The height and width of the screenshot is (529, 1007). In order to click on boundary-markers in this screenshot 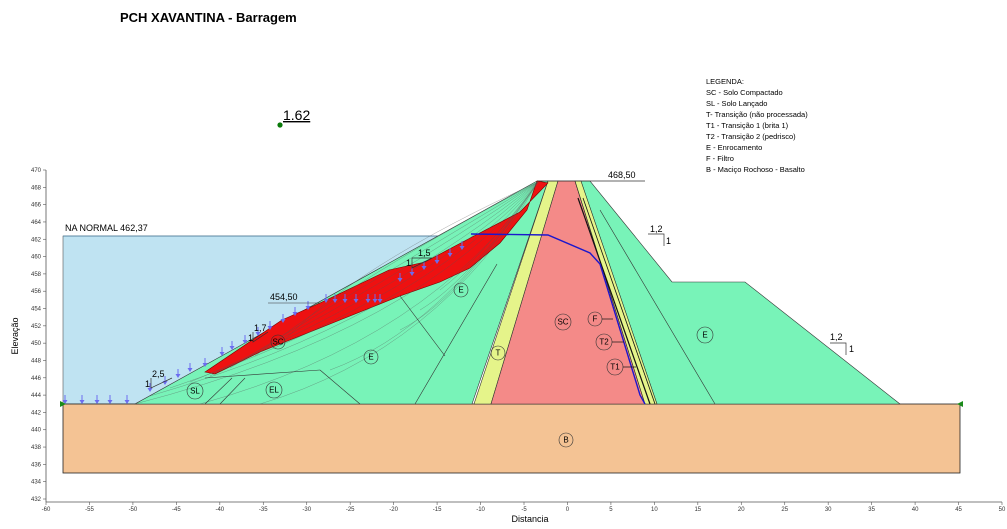, I will do `click(511, 404)`.